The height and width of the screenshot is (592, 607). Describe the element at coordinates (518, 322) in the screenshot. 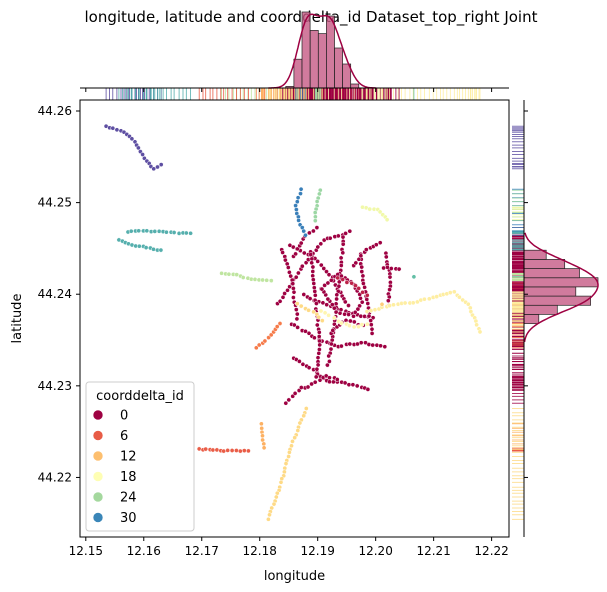

I see `marginal-y-rug` at that location.